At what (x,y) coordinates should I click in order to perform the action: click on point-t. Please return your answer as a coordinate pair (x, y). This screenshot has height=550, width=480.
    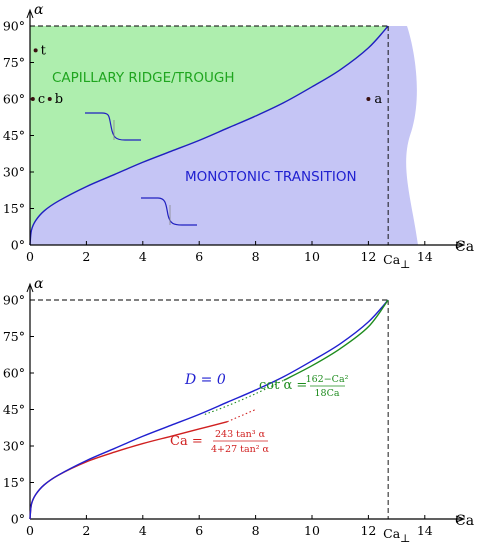
    Looking at the image, I should click on (35, 50).